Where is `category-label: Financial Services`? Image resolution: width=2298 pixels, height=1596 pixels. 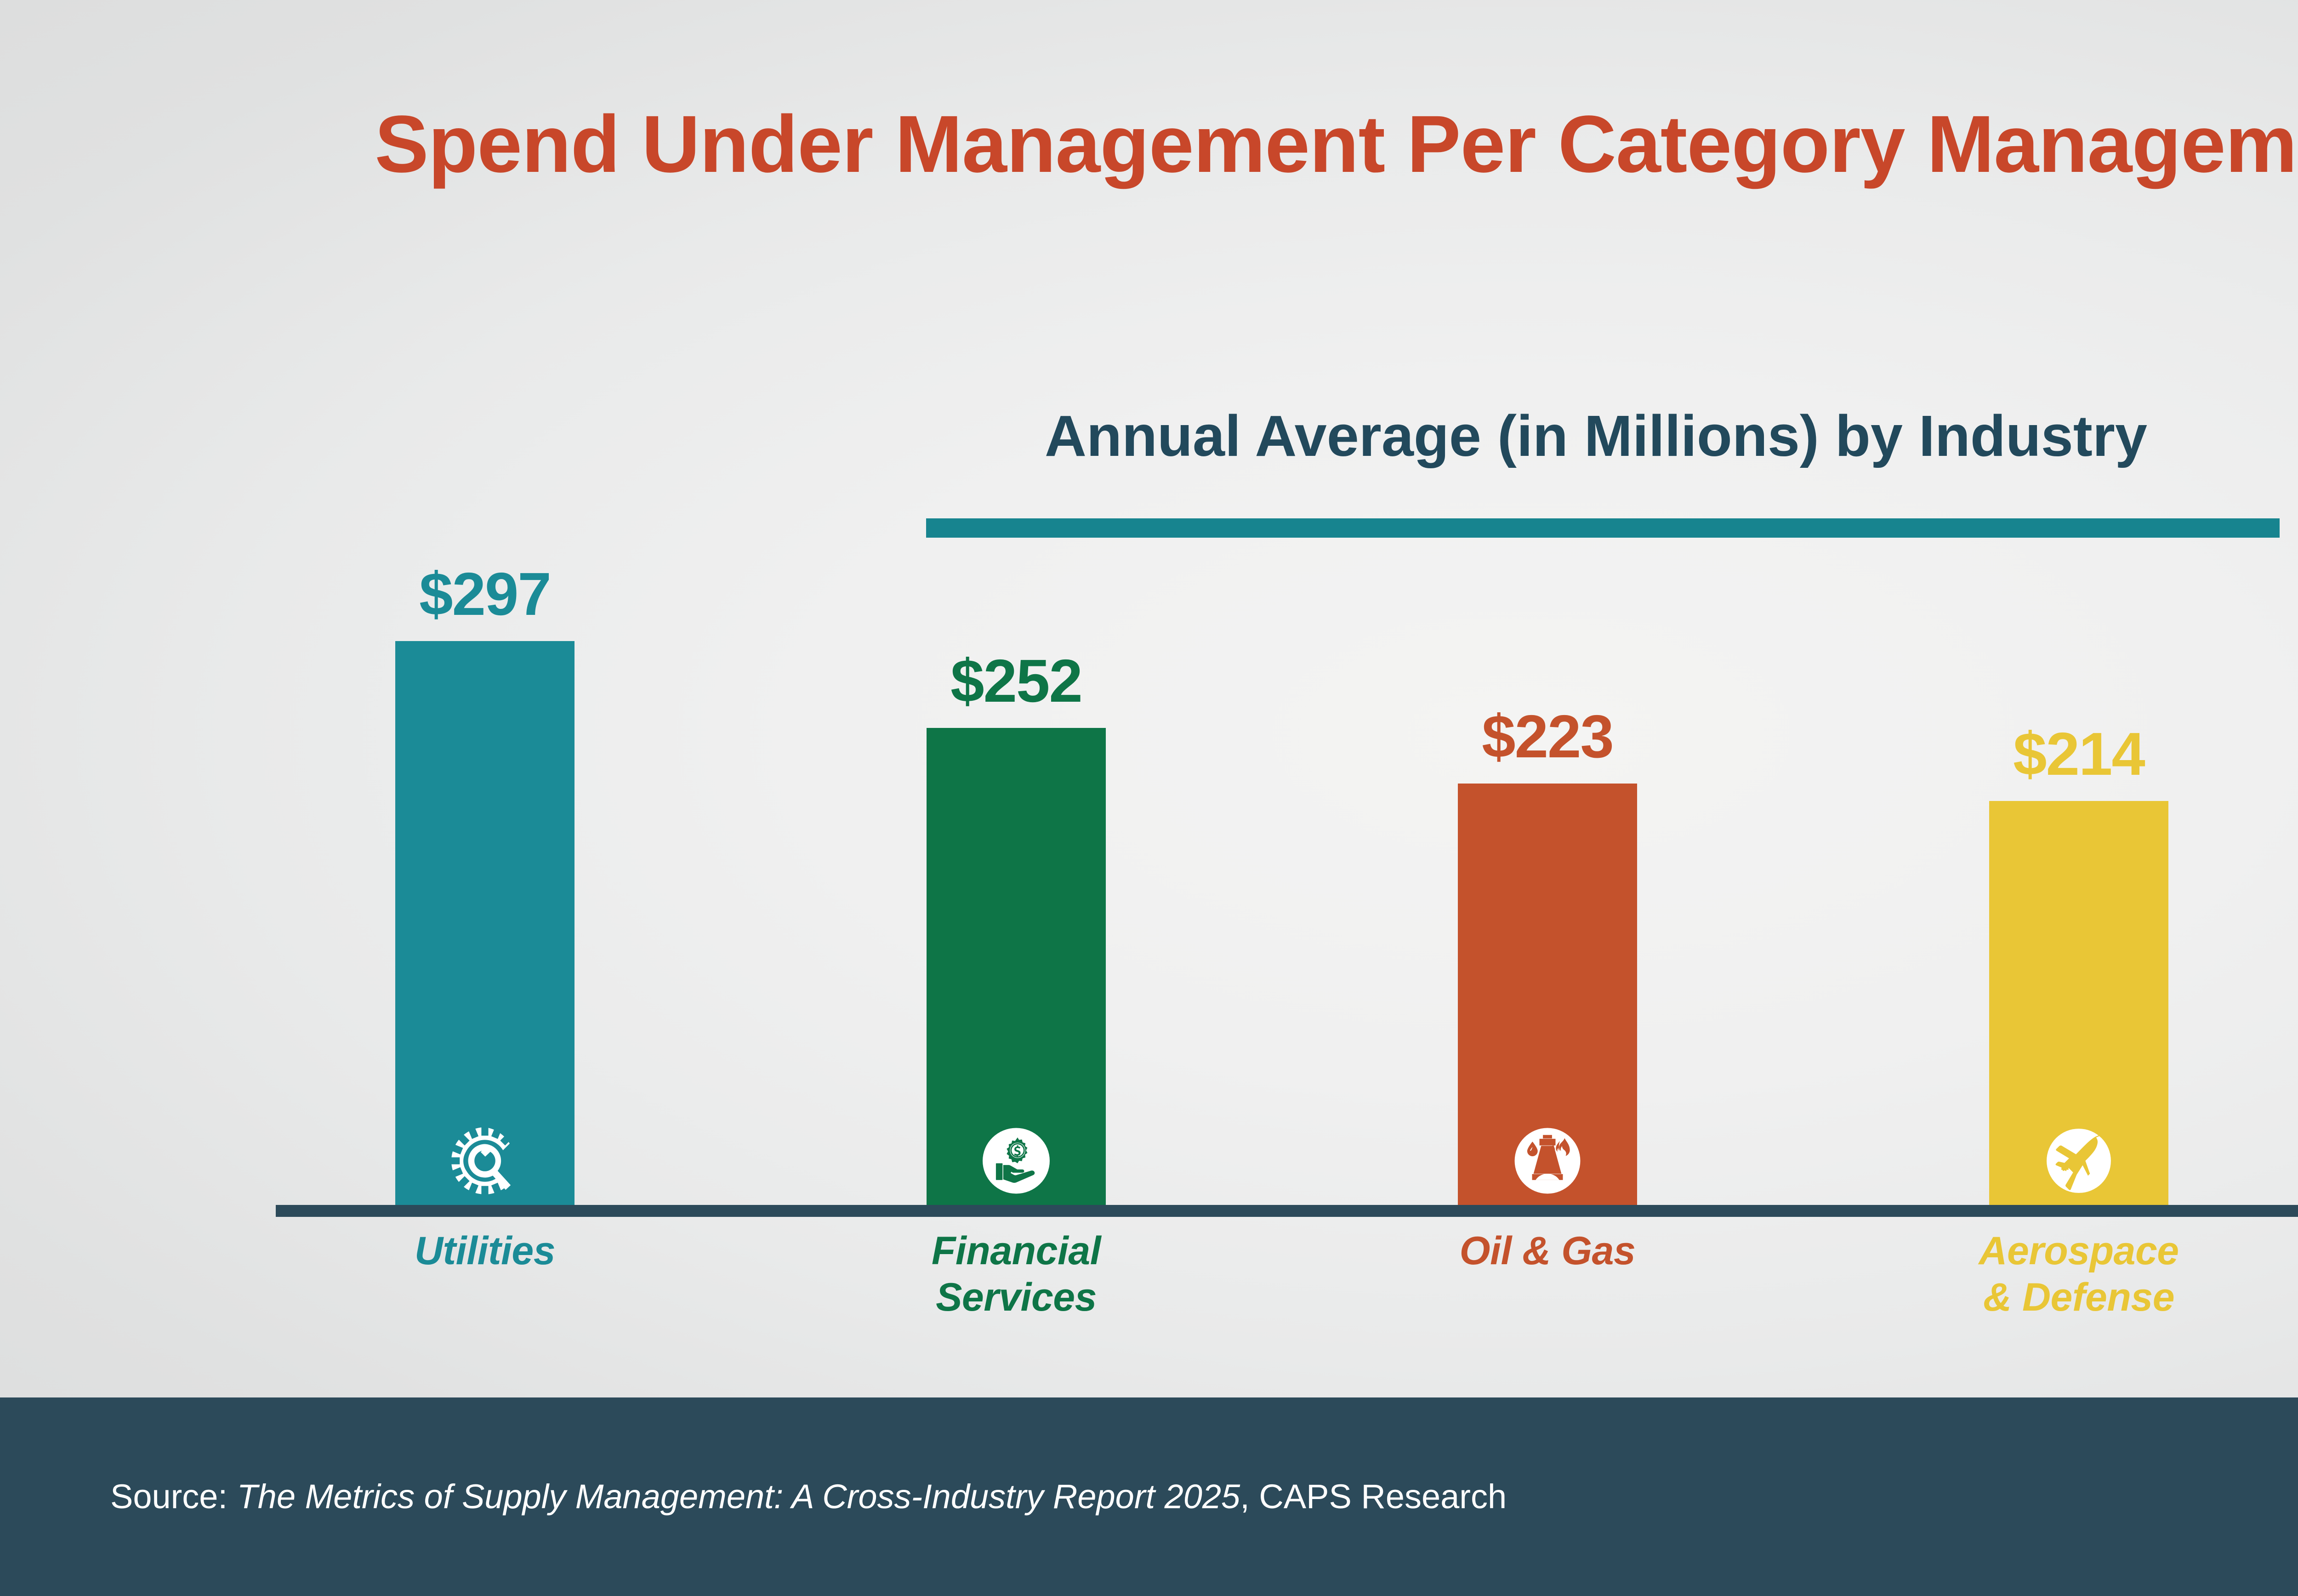 category-label: Financial Services is located at coordinates (1016, 1274).